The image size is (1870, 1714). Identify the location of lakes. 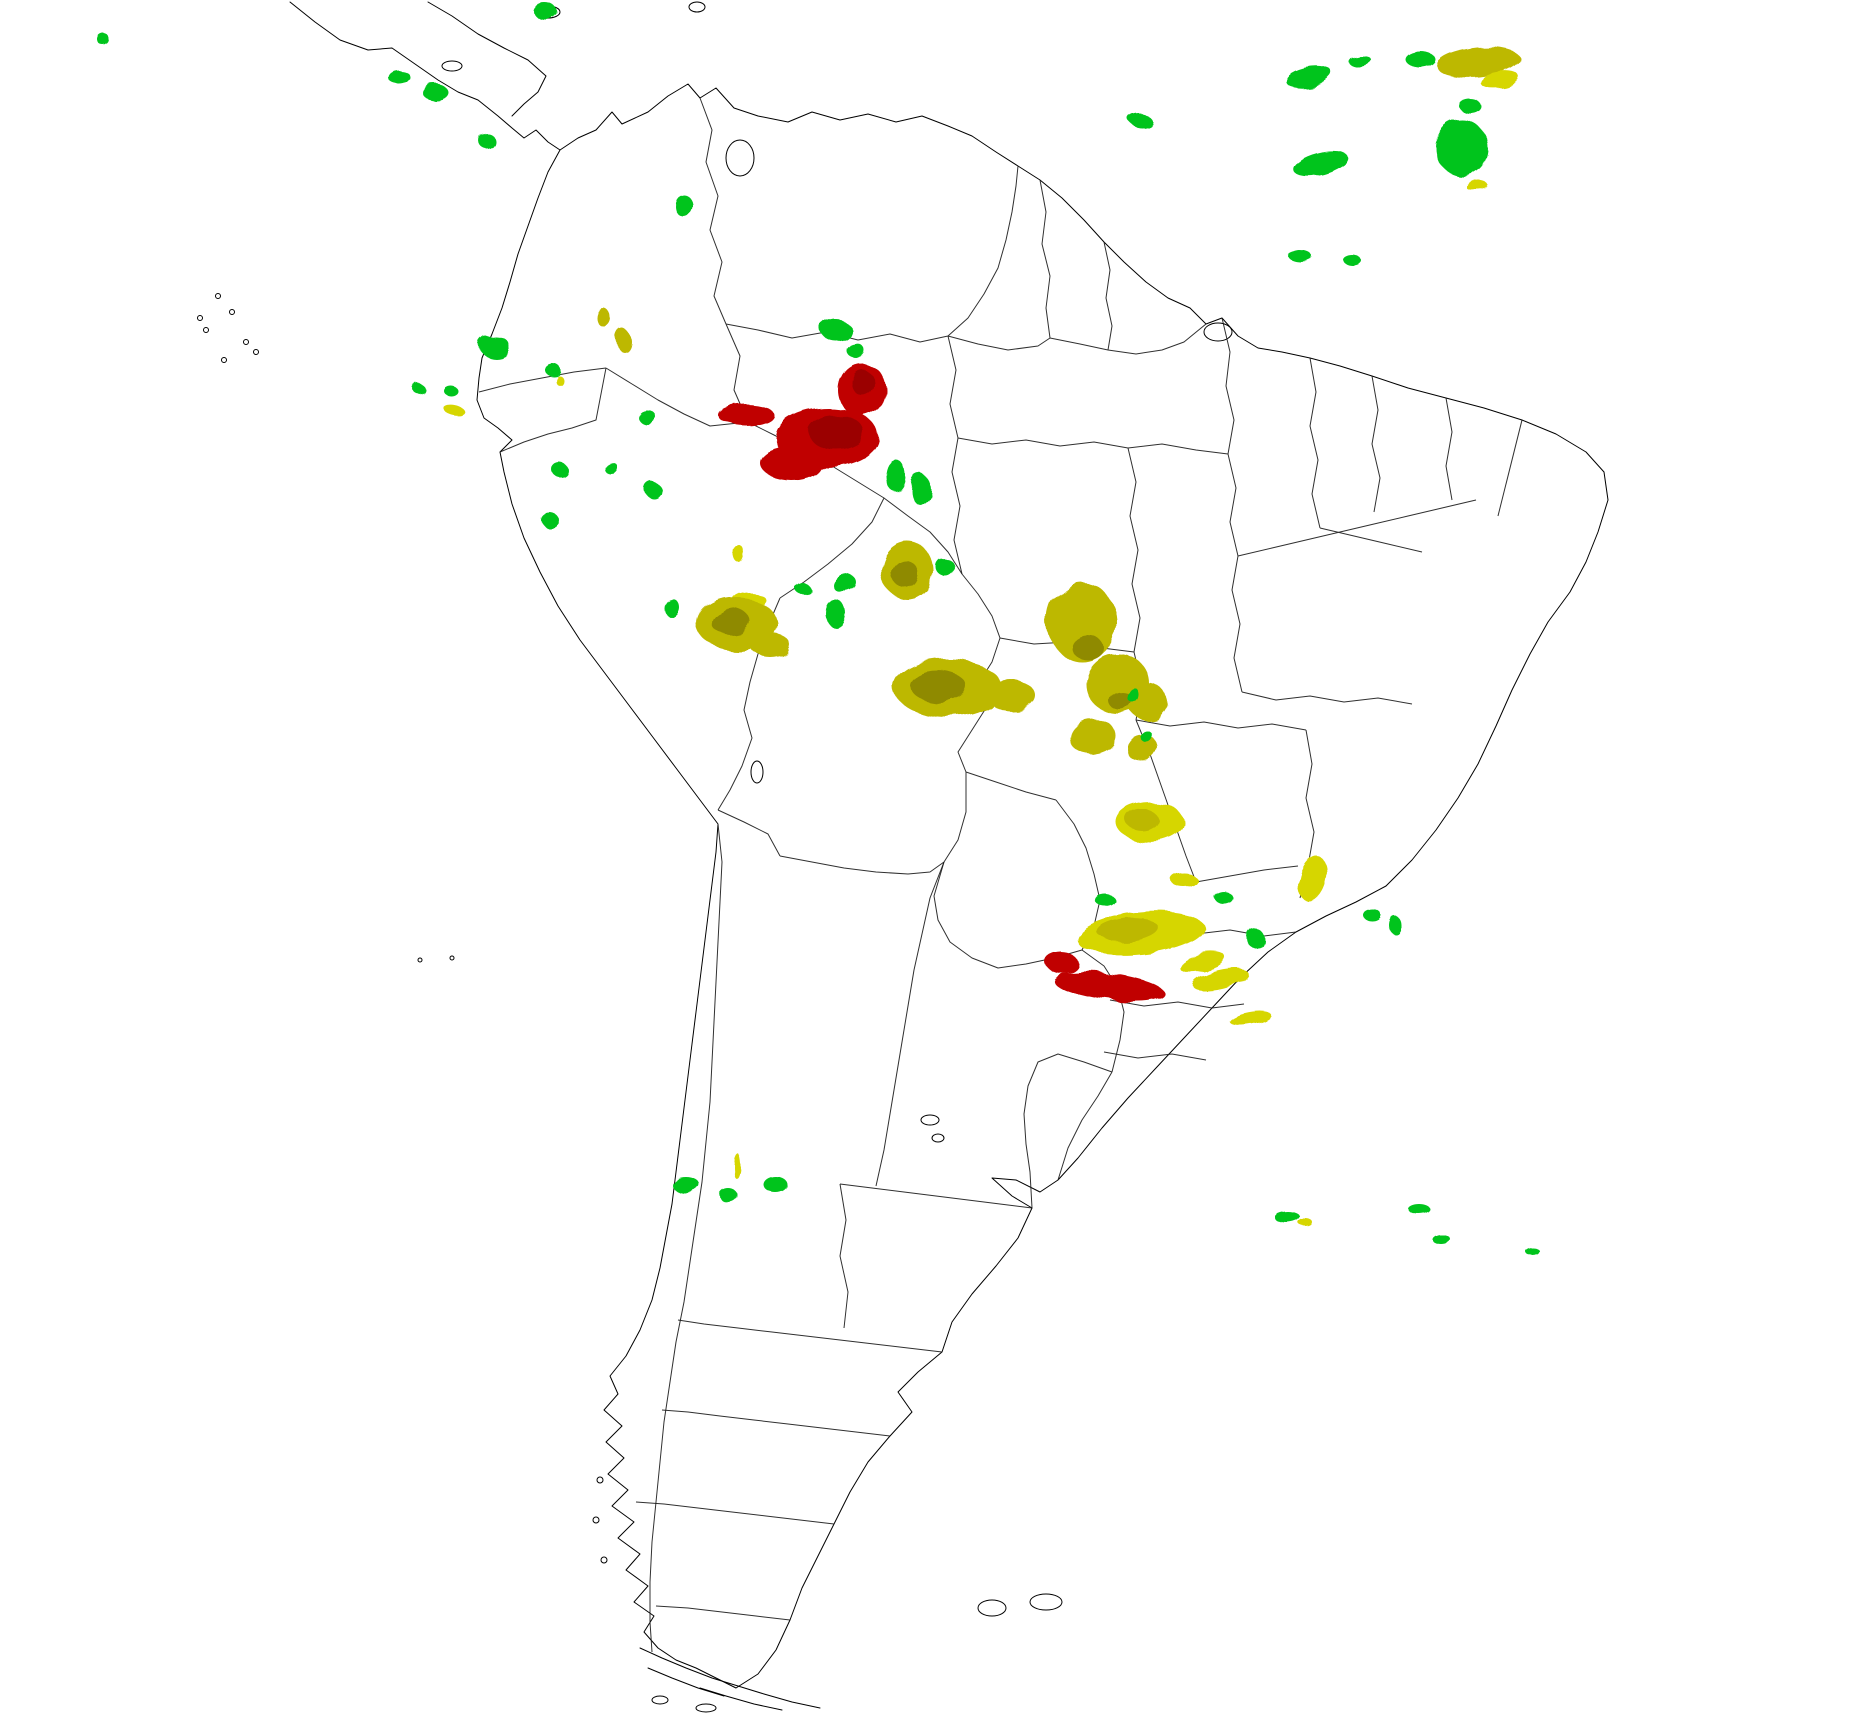
(835, 641).